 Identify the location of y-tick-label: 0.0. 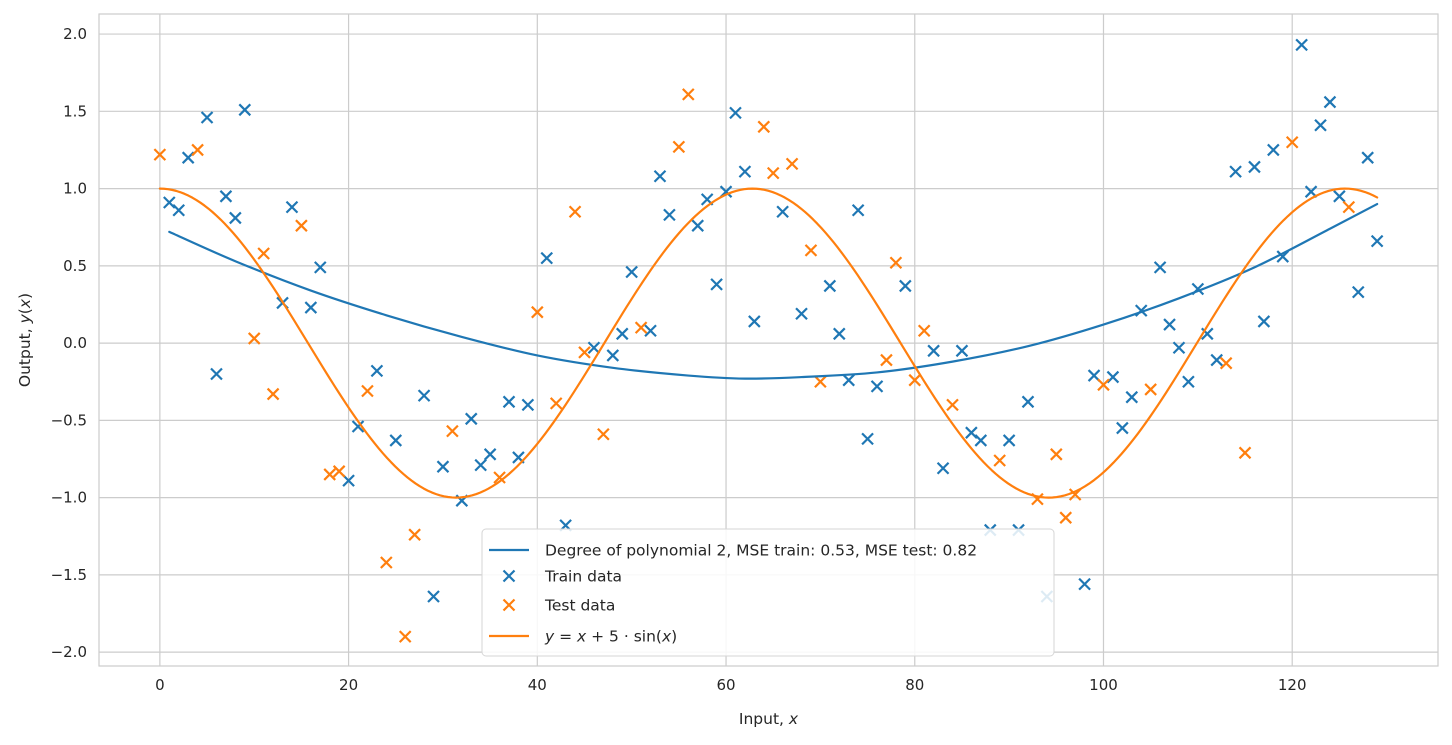
(75, 343).